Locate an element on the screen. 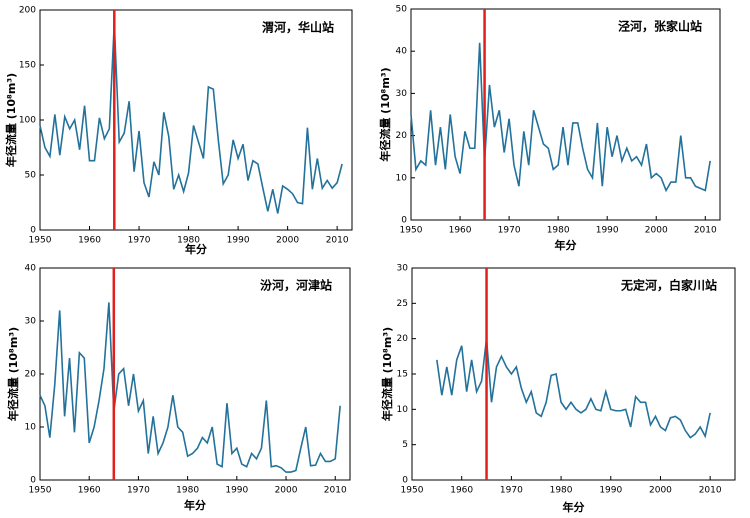 Image resolution: width=750 pixels, height=518 pixels. chart-title: 泾河，张家山站 is located at coordinates (660, 26).